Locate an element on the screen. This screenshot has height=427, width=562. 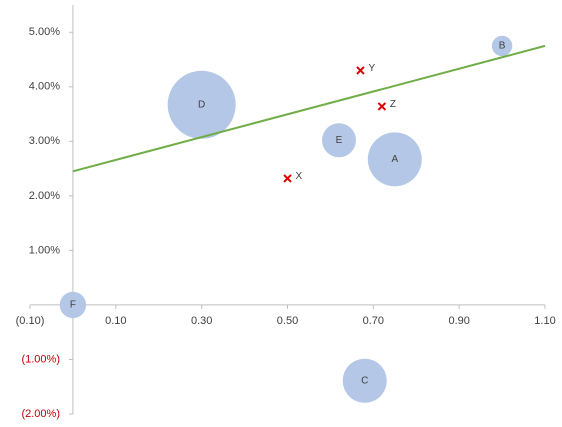
y-tick-label: 4.00% is located at coordinates (44, 87).